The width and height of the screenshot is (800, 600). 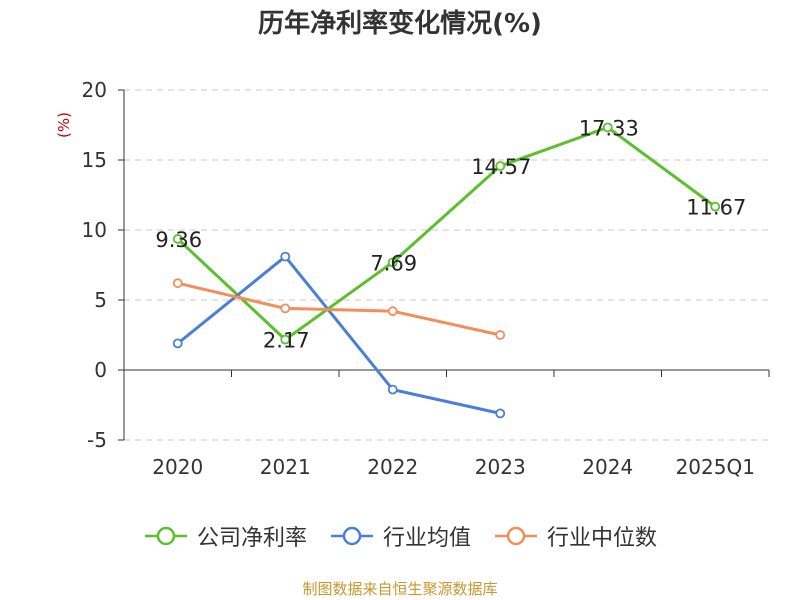 What do you see at coordinates (64, 125) in the screenshot?
I see `y-axis-label: (%)` at bounding box center [64, 125].